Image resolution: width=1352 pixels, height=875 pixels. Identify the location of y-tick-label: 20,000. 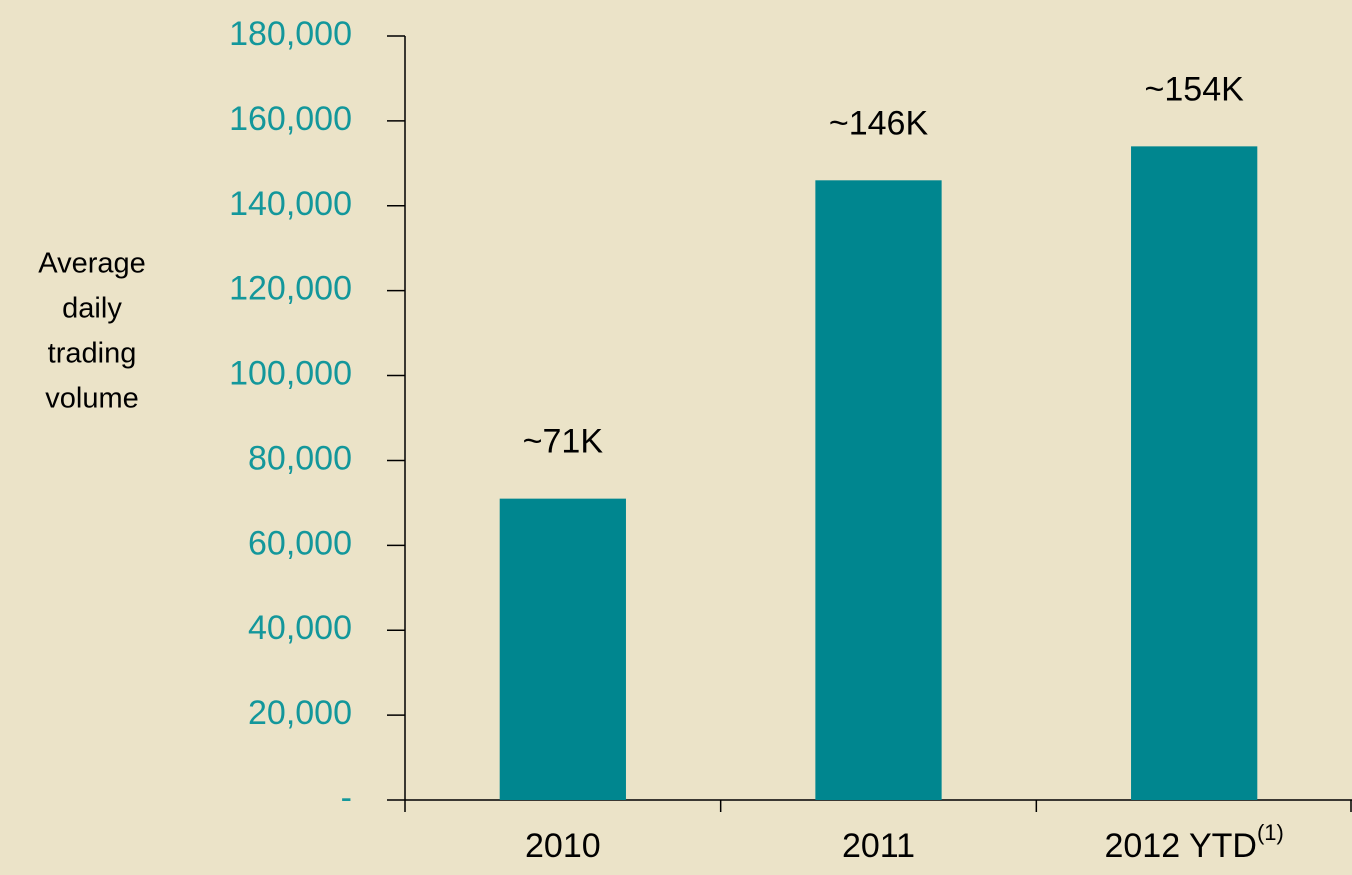
(300, 713).